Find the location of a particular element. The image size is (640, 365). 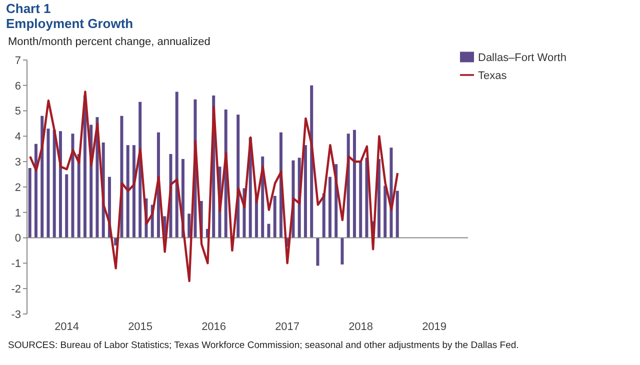

y-tick-label: -2 is located at coordinates (16, 290).